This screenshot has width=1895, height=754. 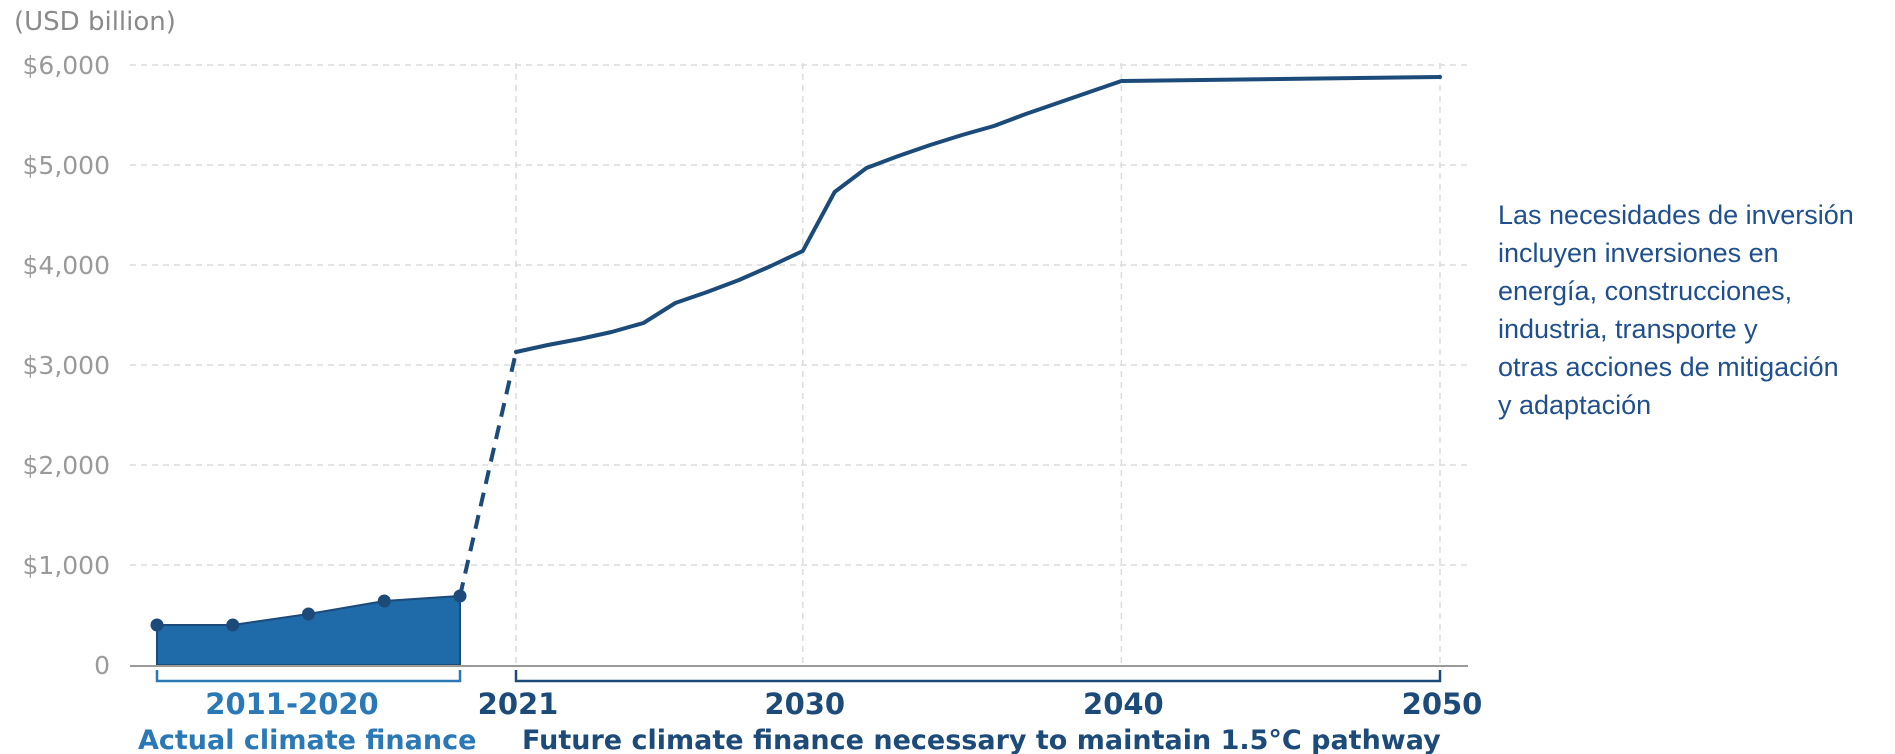 What do you see at coordinates (95, 22) in the screenshot?
I see `y-axis-unit-label: (USD billion)` at bounding box center [95, 22].